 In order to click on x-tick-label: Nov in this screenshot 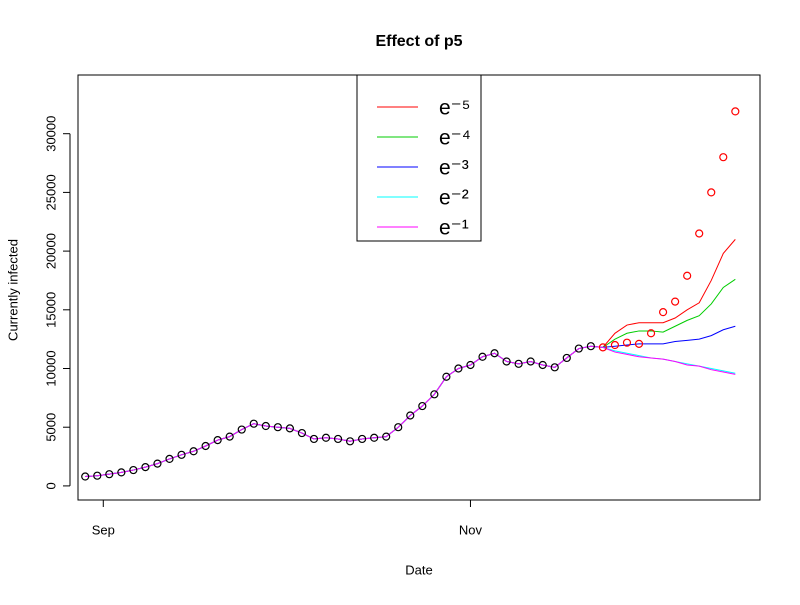, I will do `click(471, 529)`.